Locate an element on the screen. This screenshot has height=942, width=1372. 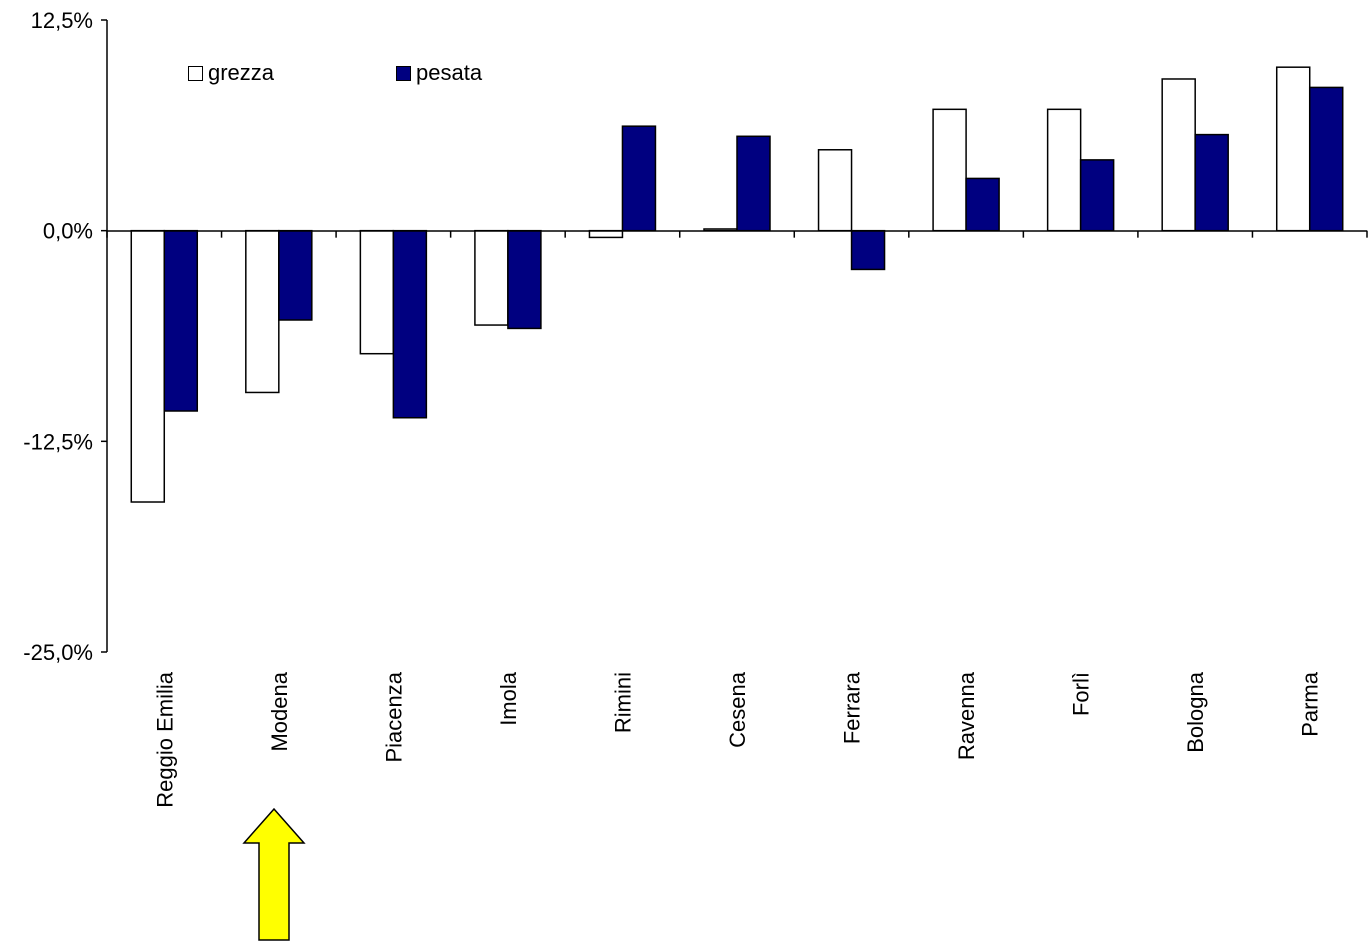
x-tick-label: Cesena is located at coordinates (737, 709).